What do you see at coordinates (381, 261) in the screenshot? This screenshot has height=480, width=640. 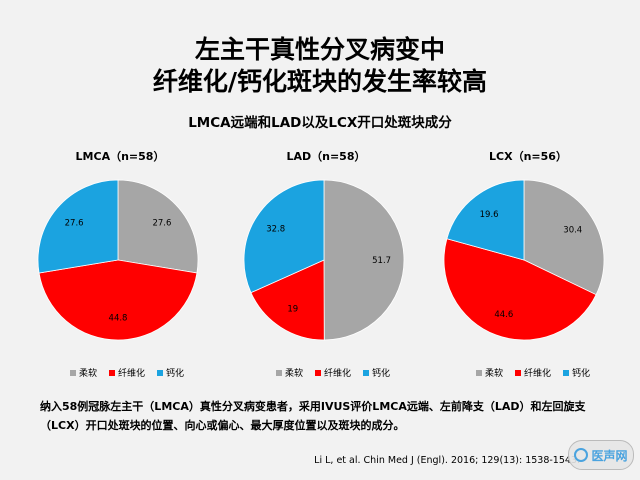 I see `data-label: 51.7` at bounding box center [381, 261].